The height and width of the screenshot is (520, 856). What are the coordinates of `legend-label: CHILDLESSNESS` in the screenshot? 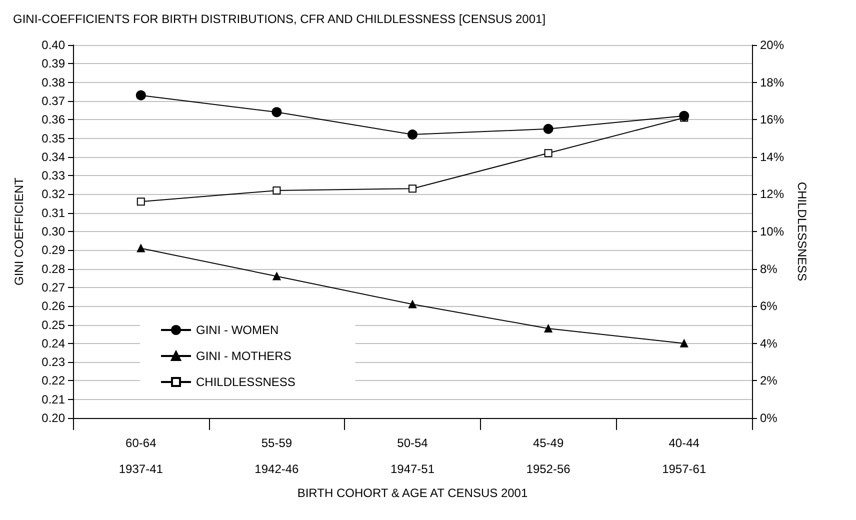 It's located at (246, 382).